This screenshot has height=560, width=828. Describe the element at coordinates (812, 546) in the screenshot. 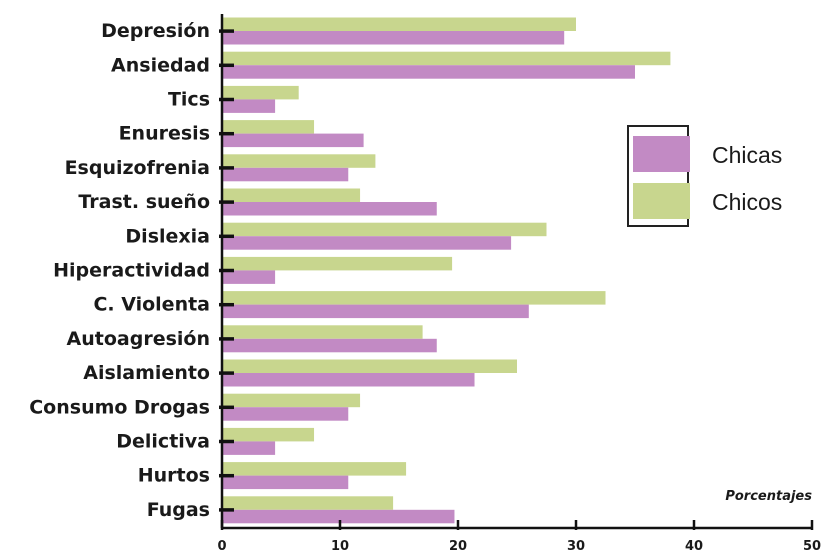

I see `x-tick-label-50: 50` at that location.